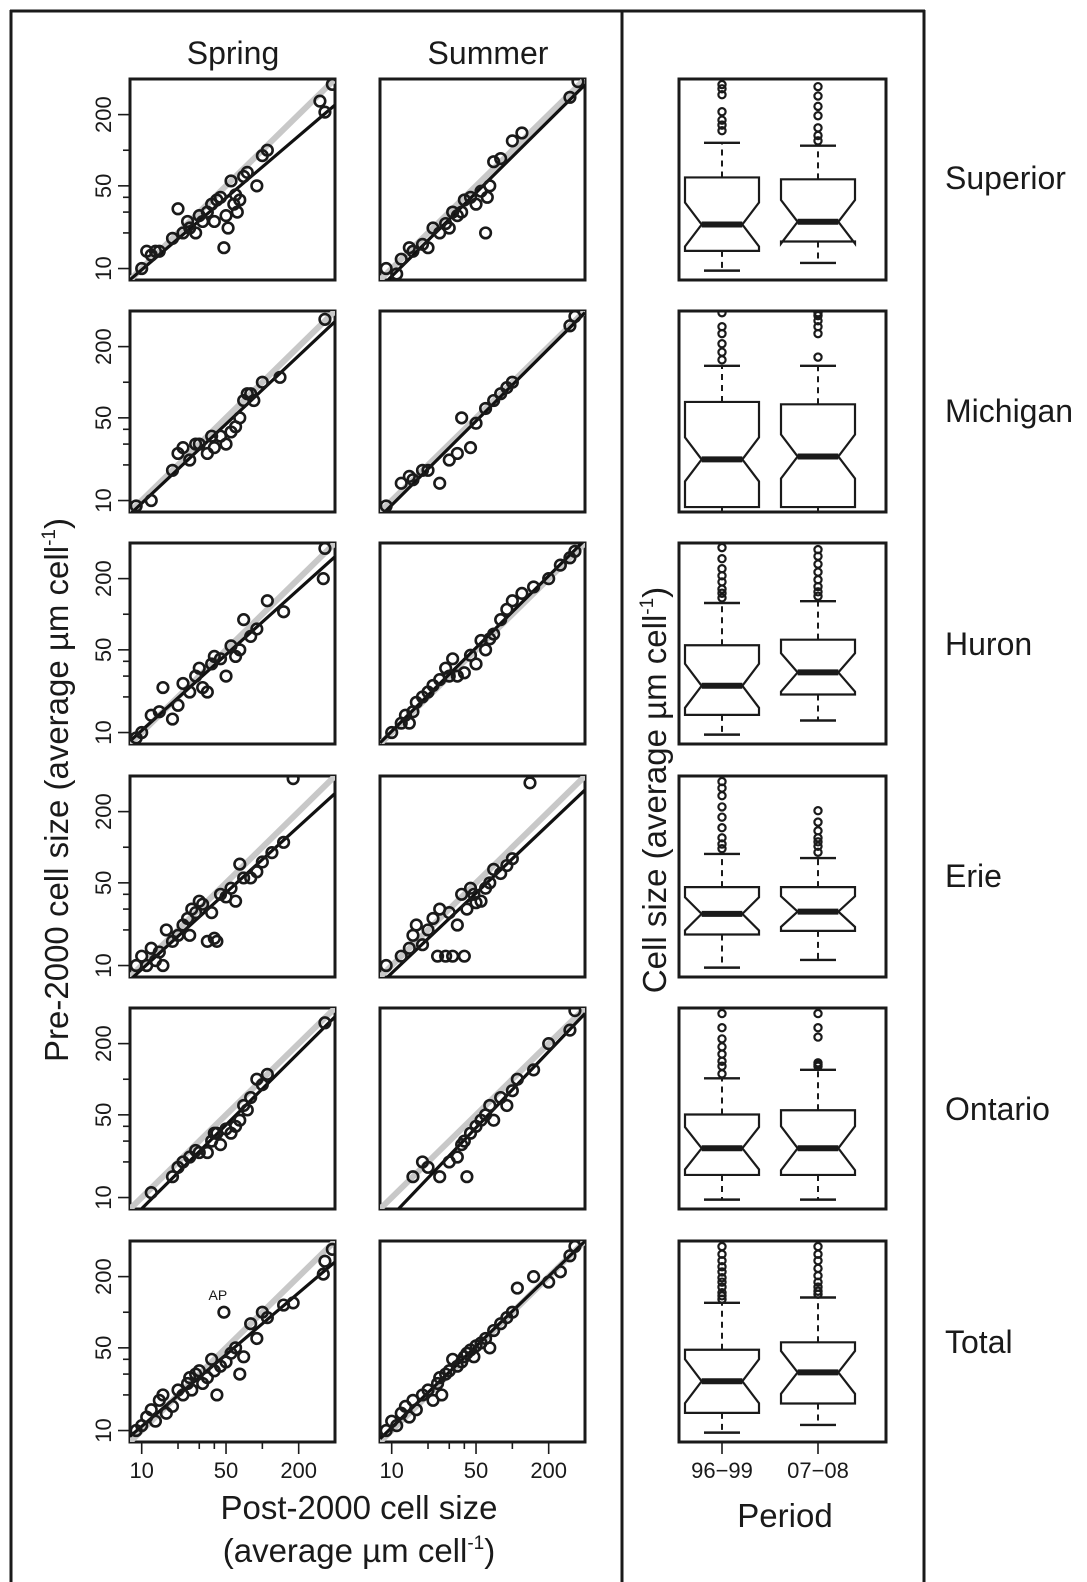  I want to click on boxplot-erie-panel, so click(782, 876).